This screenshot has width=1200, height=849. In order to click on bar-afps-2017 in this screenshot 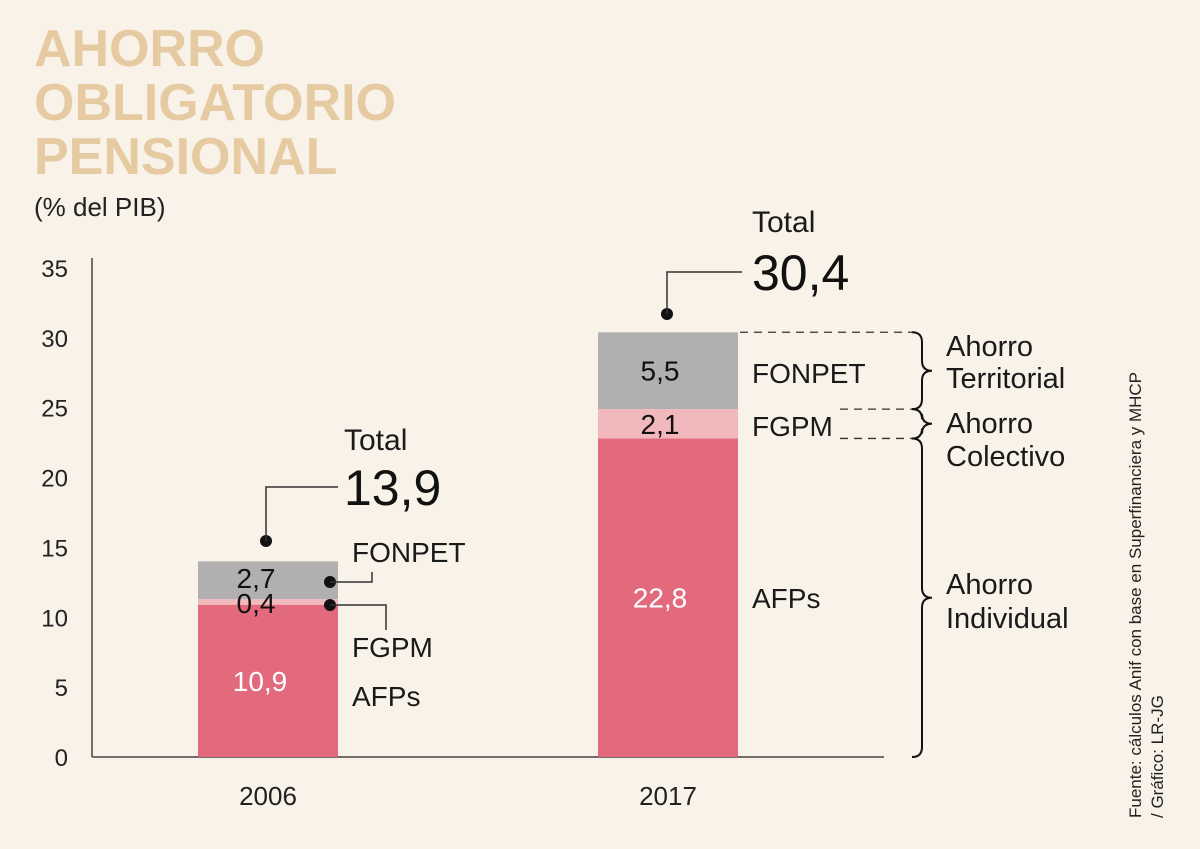, I will do `click(668, 597)`.